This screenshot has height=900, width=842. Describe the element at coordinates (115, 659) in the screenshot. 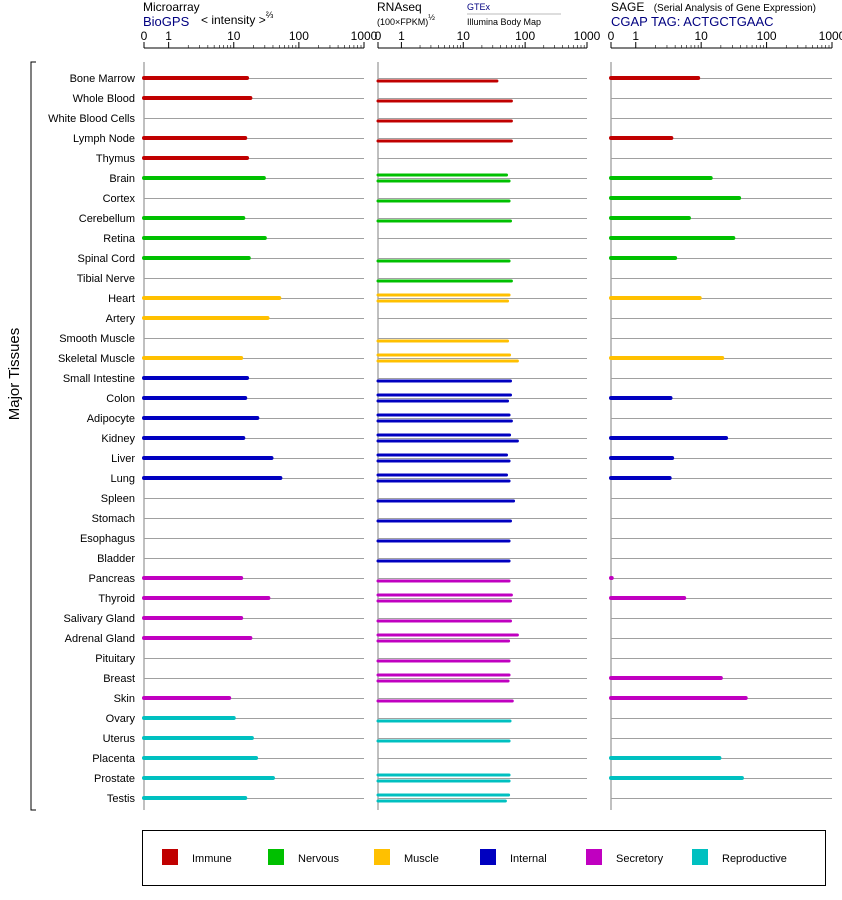

I see `tissue-label: Pituitary` at that location.